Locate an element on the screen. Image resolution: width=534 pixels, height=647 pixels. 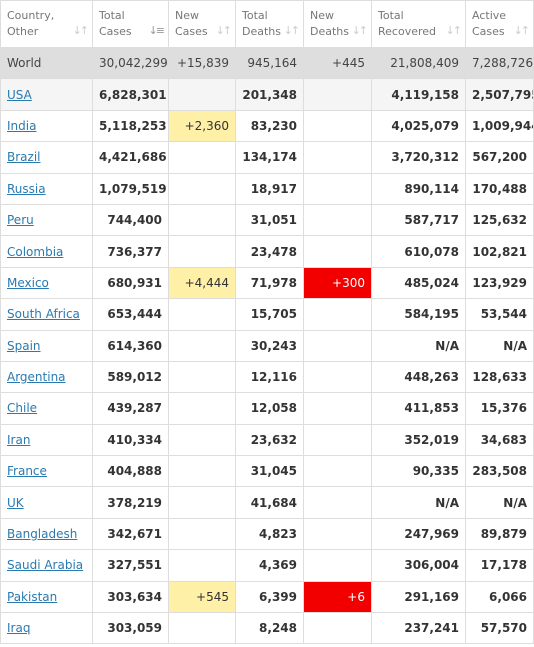
total-deaths-cell: 12,058 is located at coordinates (269, 408).